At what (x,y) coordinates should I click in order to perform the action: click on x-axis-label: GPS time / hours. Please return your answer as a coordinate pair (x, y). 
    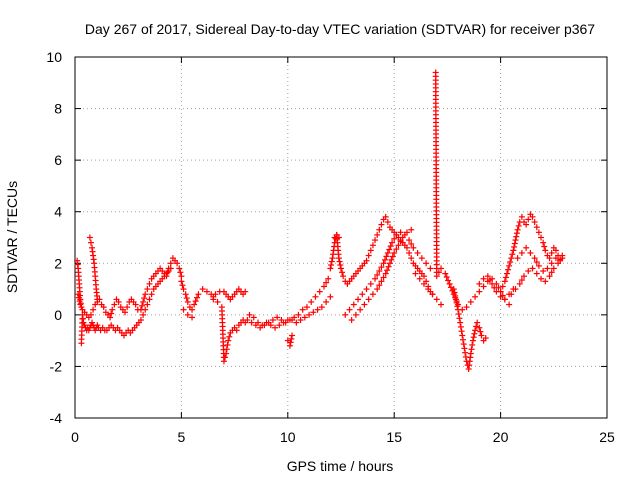
    Looking at the image, I should click on (340, 466).